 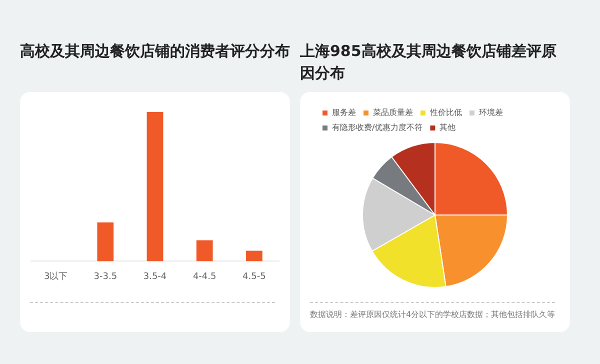 What do you see at coordinates (377, 127) in the screenshot?
I see `legend-label: 有隐形收费/优惠力度不符` at bounding box center [377, 127].